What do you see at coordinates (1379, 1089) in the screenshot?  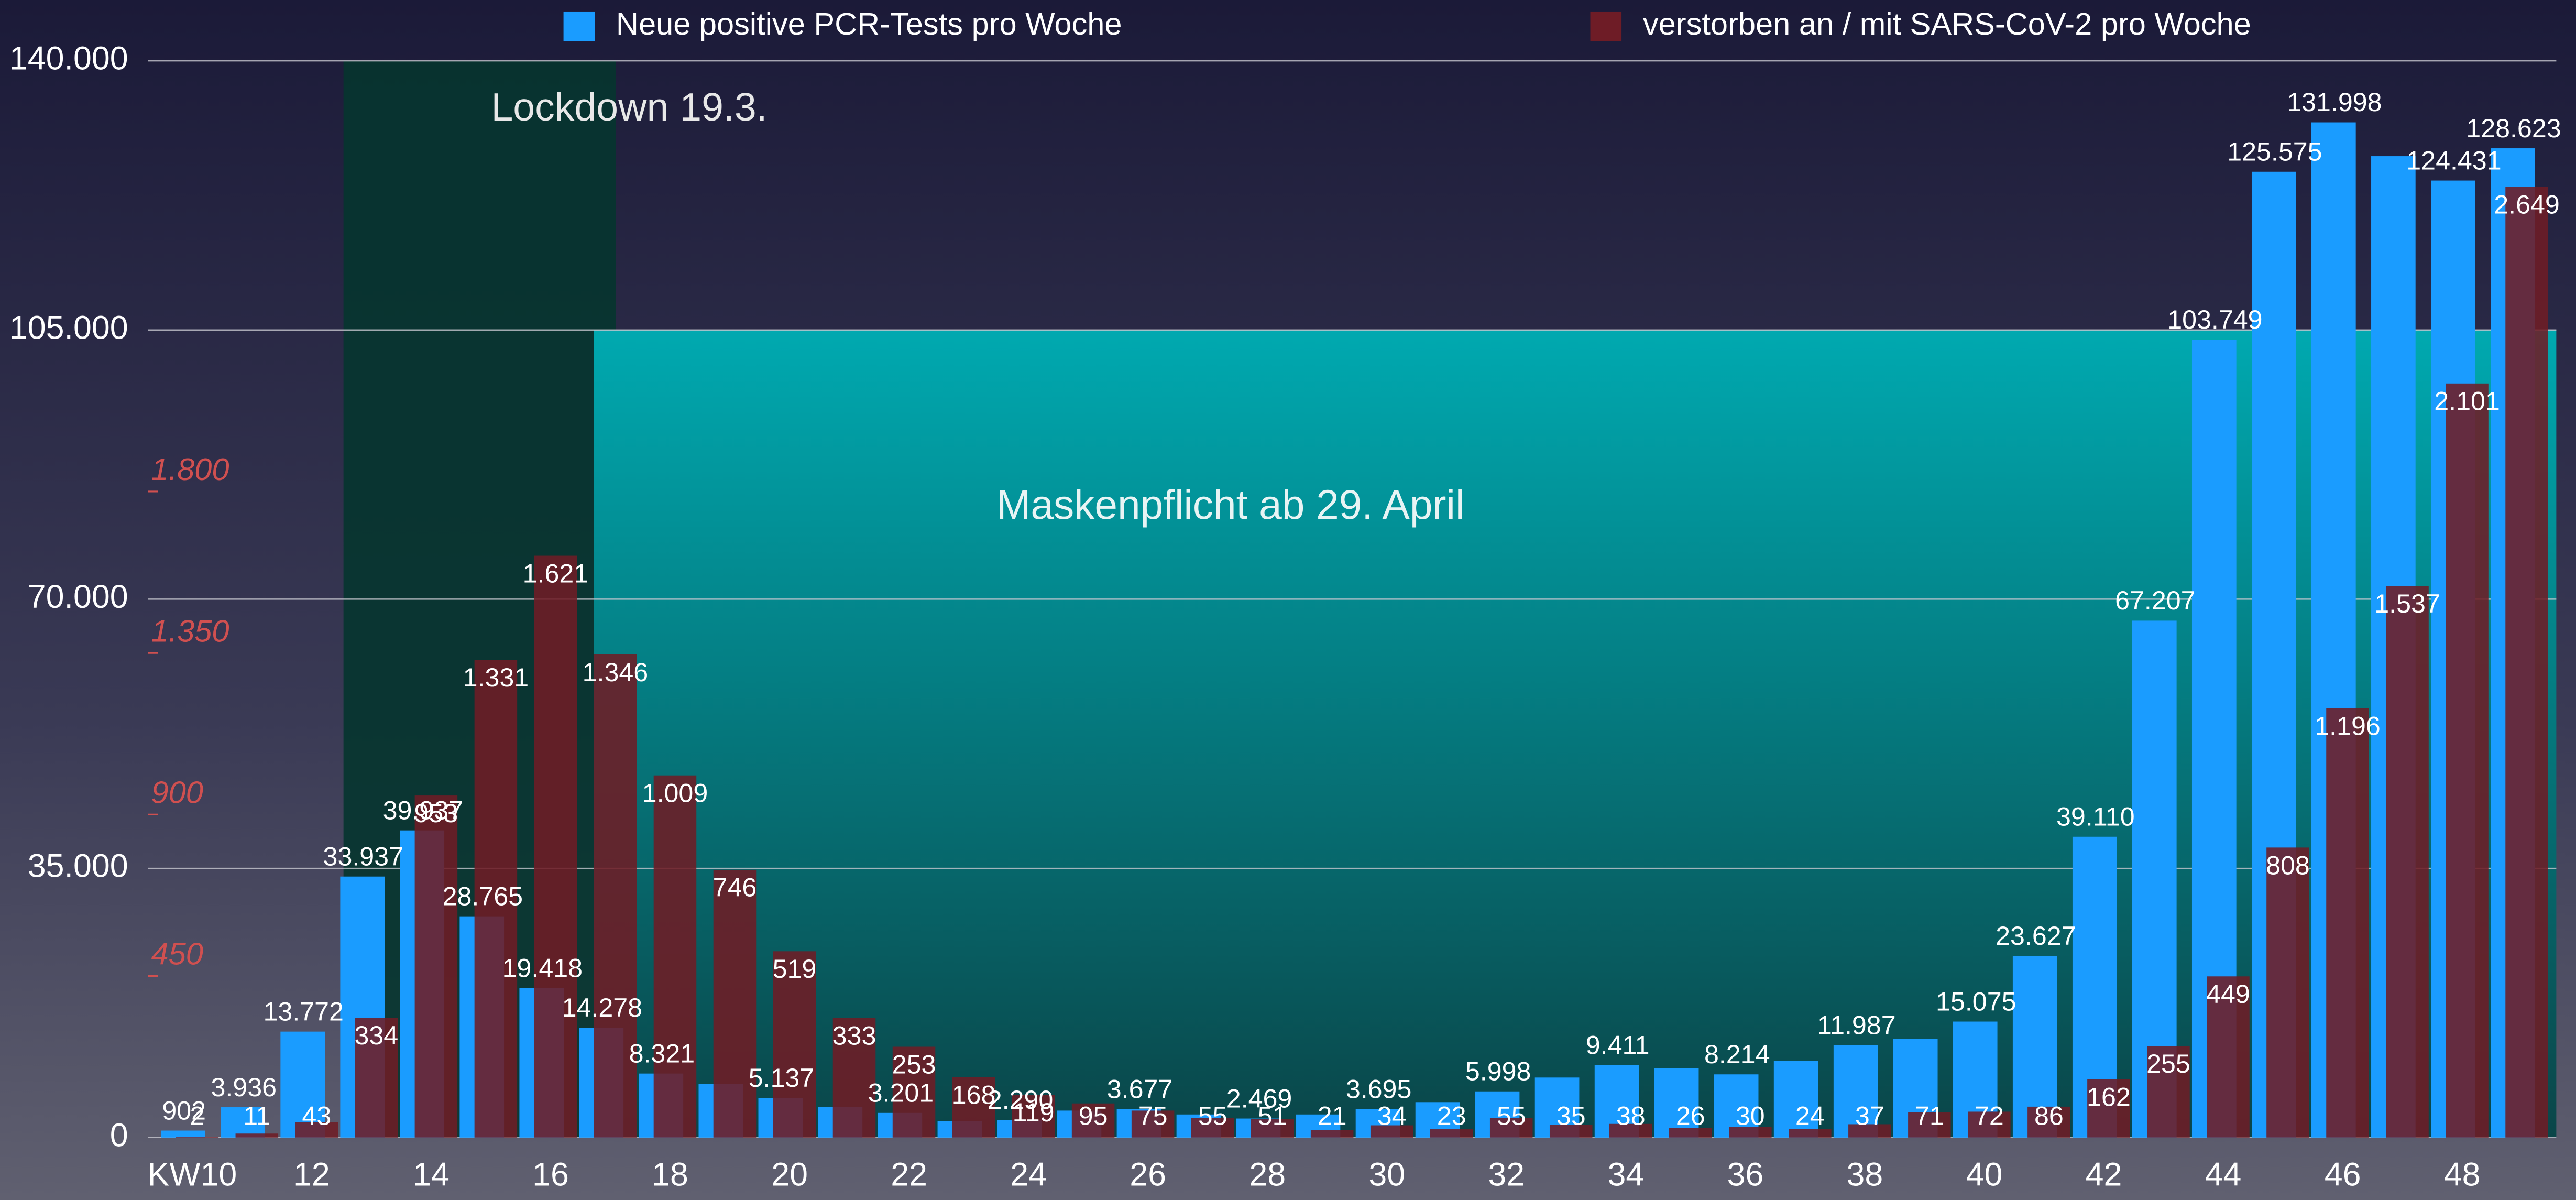 I see `data-label: 3.695` at bounding box center [1379, 1089].